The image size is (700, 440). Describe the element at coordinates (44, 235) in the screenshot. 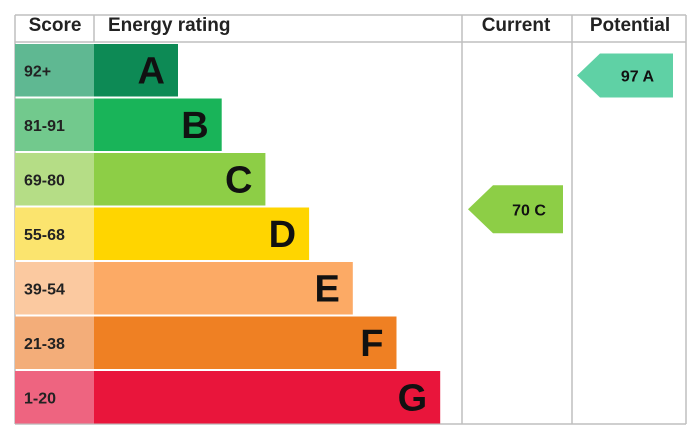

I see `score-range-d: 55-68` at that location.